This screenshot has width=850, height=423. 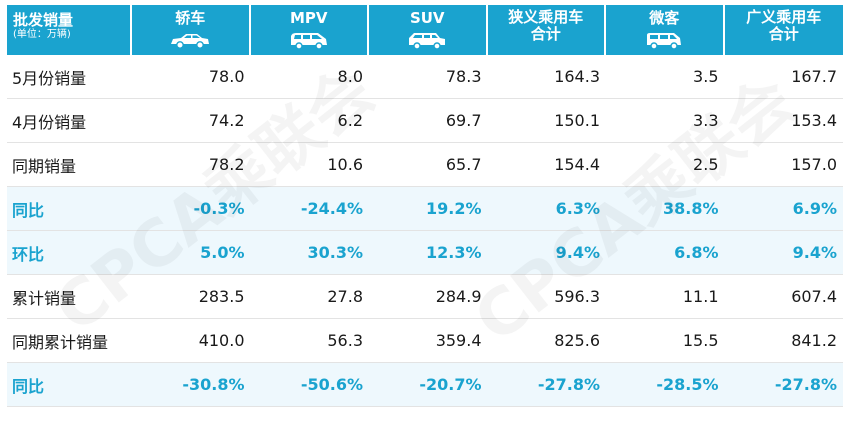 What do you see at coordinates (665, 385) in the screenshot?
I see `table-cell: -28.5%` at bounding box center [665, 385].